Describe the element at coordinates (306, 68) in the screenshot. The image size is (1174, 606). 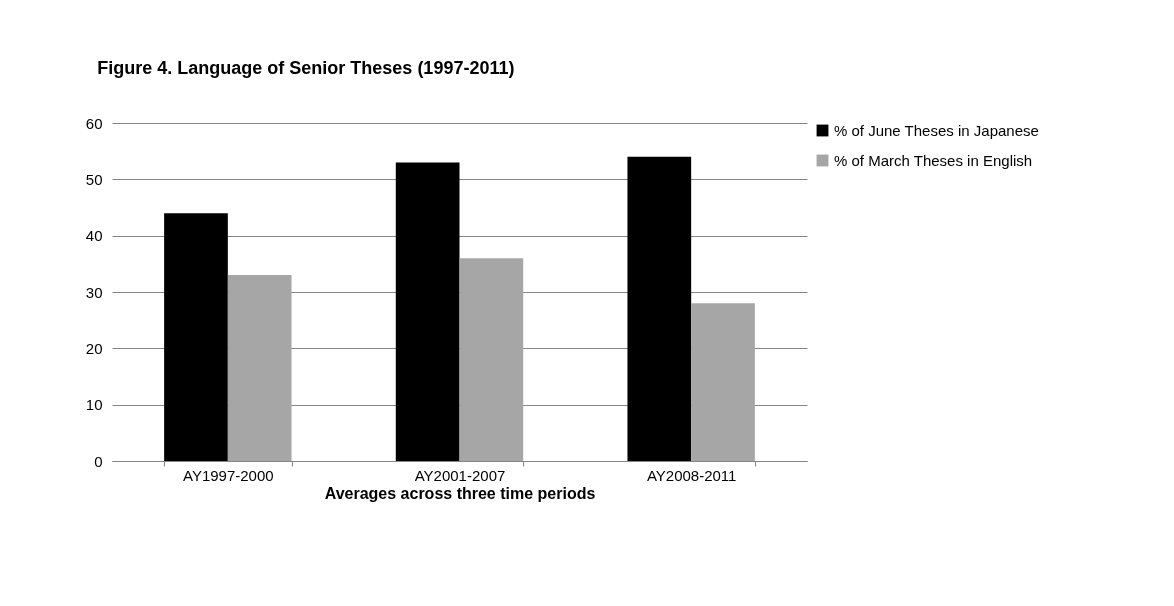
I see `chart-title: Figure 4. Language of Senior Theses (1997-2011)` at that location.